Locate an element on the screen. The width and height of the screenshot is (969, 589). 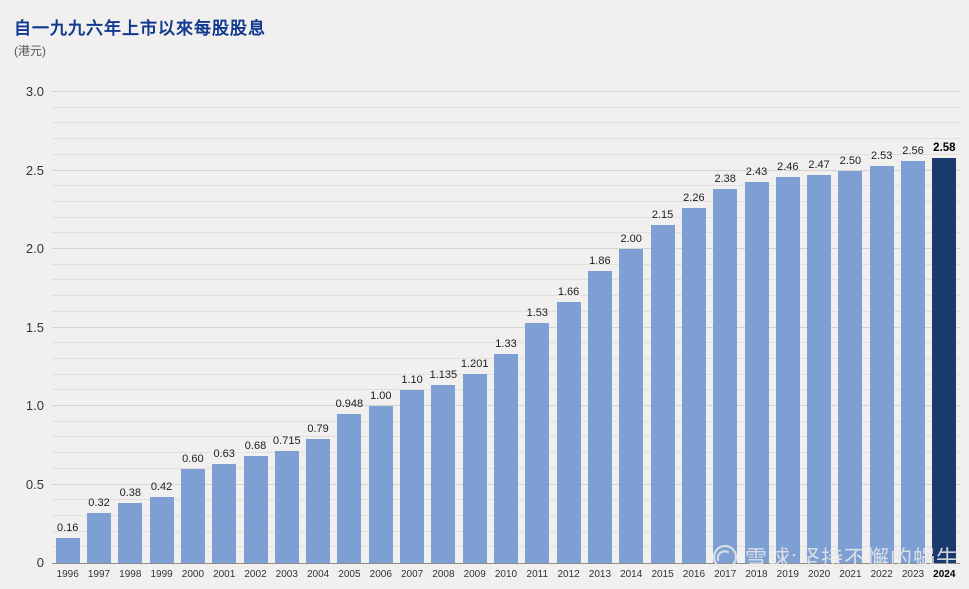
y-axis-tick-label: 1.5 is located at coordinates (34, 327).